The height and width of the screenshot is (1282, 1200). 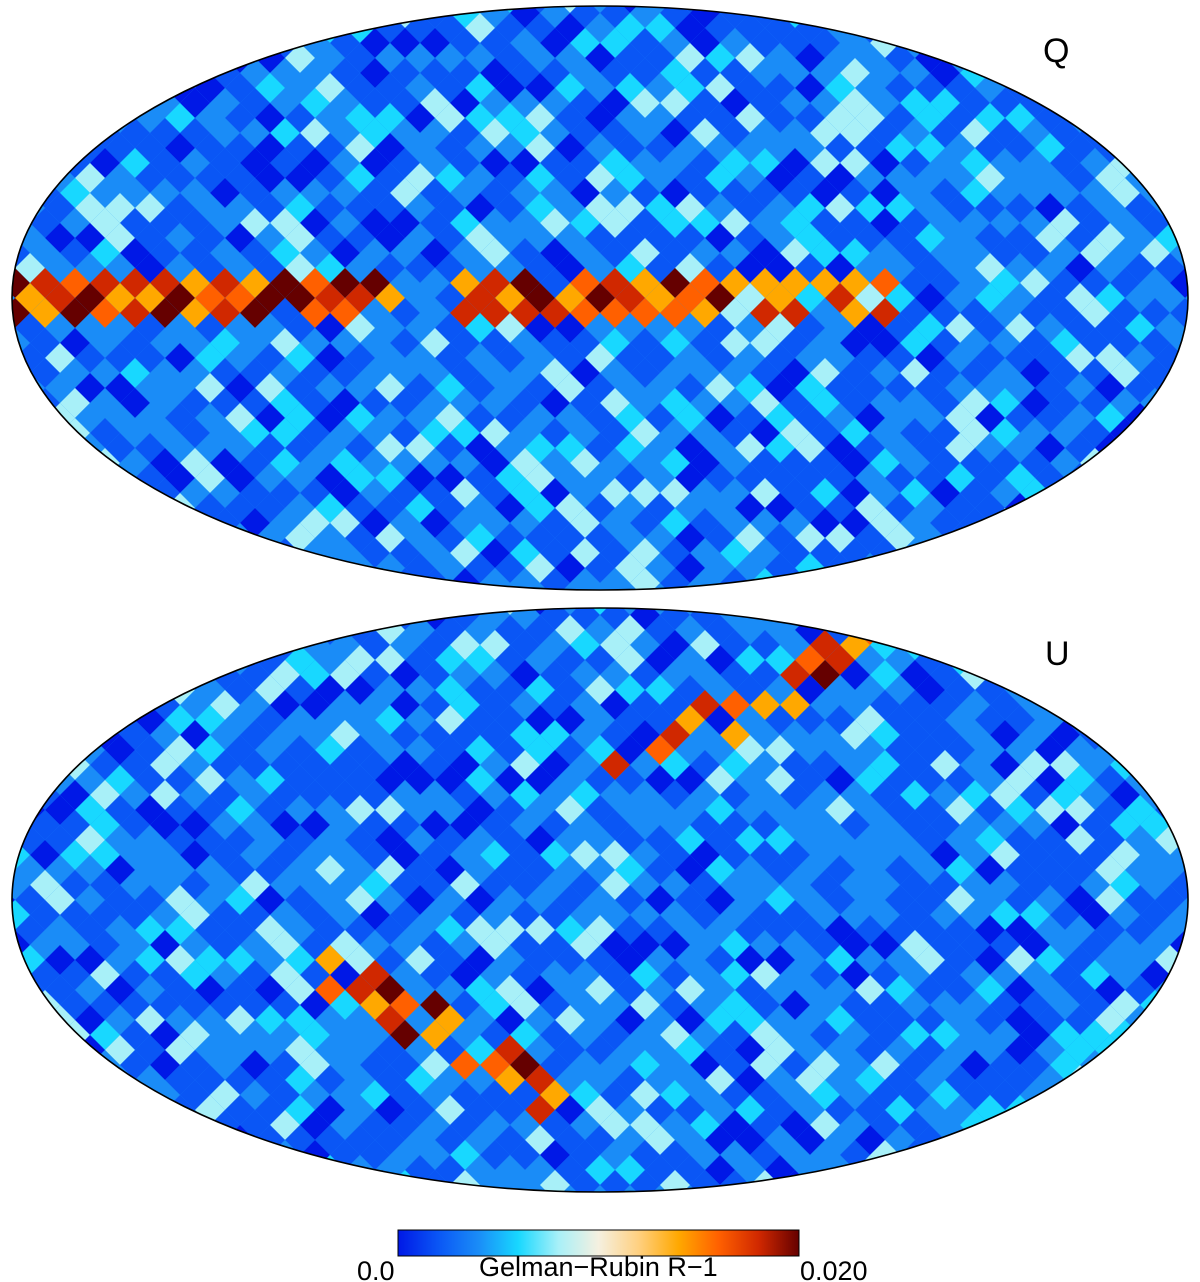 I want to click on colorbar-gradient, so click(x=598, y=1243).